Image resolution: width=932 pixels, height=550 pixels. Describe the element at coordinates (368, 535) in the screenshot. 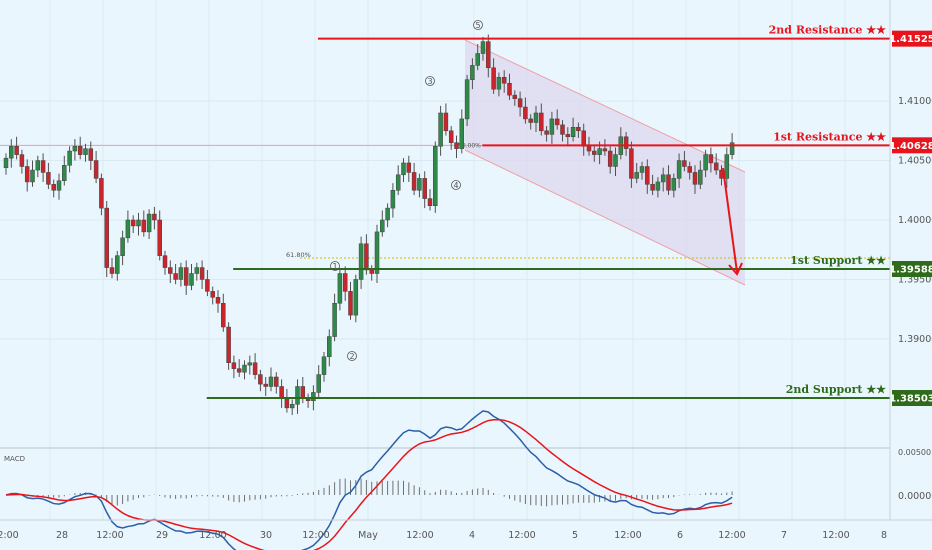

I see `time-tick-label: May` at that location.